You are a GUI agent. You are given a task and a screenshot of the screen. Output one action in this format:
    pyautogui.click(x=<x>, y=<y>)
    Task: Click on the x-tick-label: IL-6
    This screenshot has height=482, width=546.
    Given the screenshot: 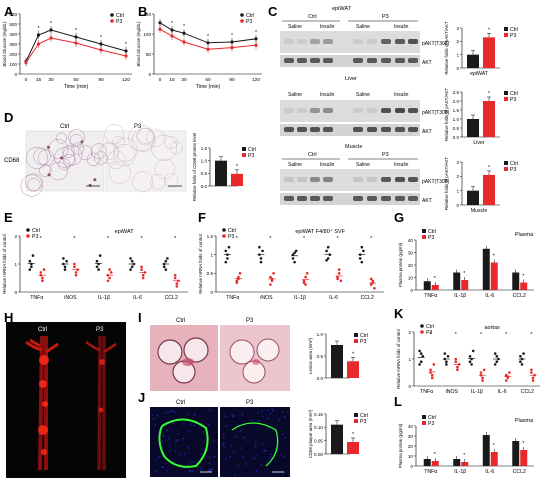 What is the action you would take?
    pyautogui.click(x=489, y=296)
    